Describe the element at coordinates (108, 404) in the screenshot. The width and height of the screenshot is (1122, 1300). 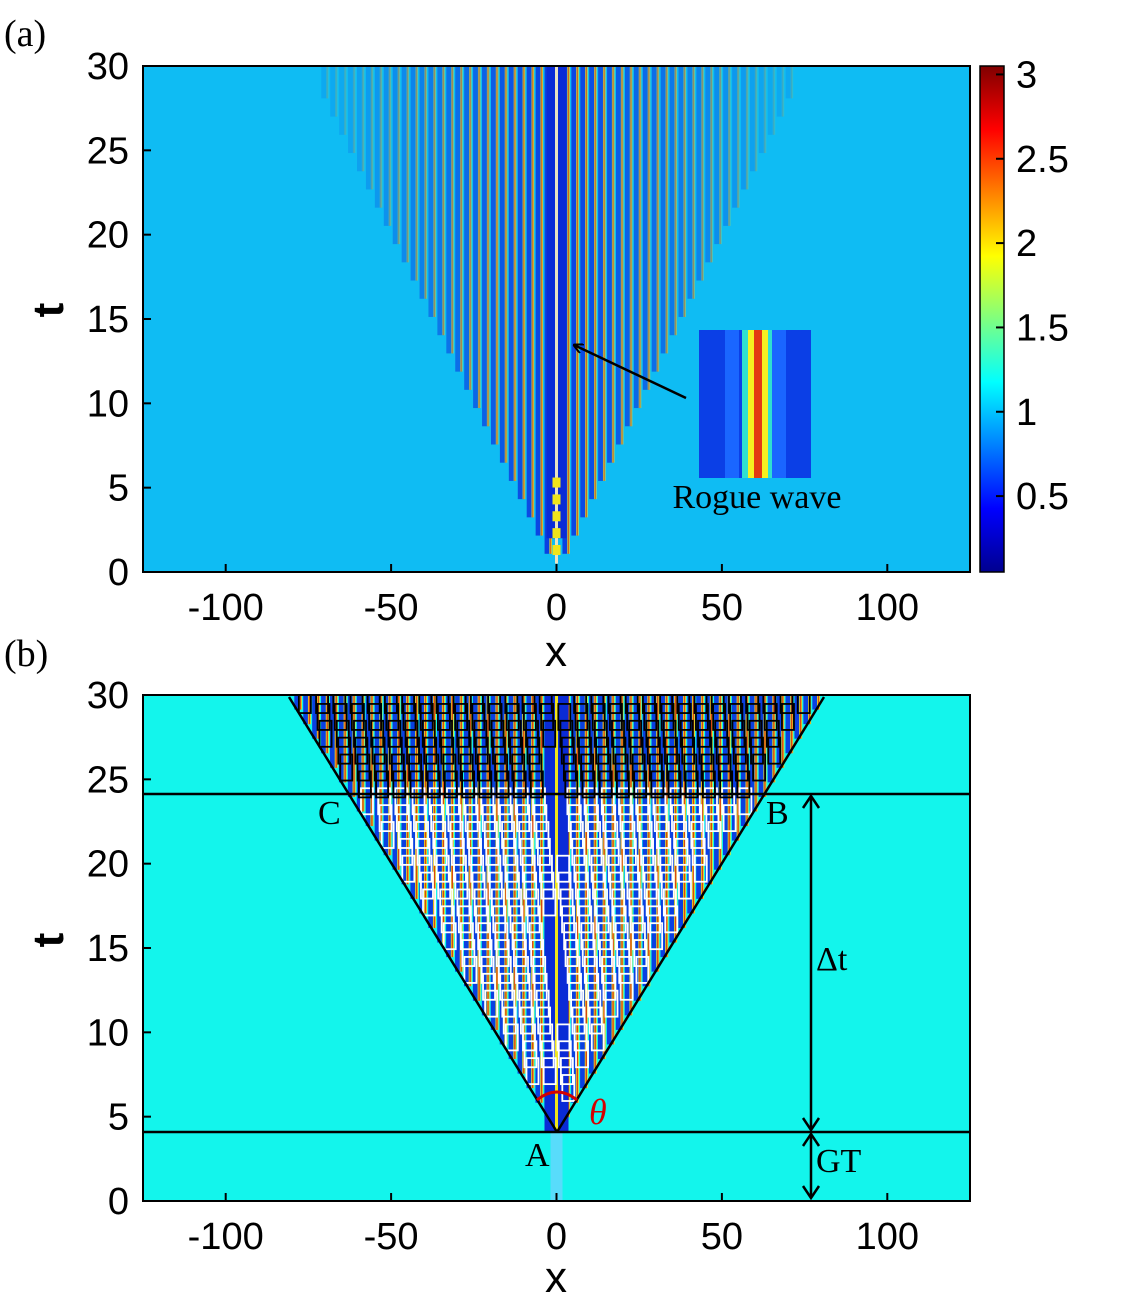
I see `axis-a-ytick-label: 10` at that location.